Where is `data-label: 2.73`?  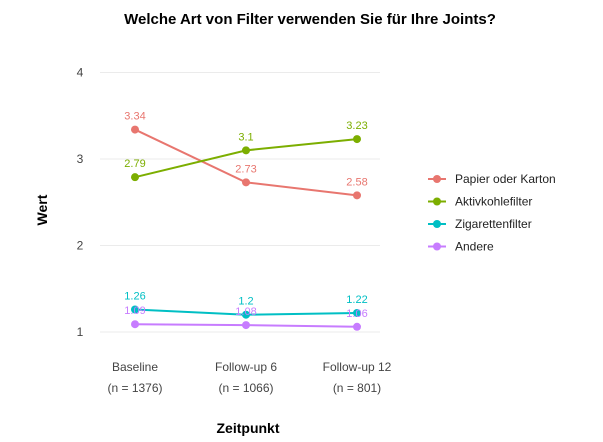
data-label: 2.73 is located at coordinates (245, 169).